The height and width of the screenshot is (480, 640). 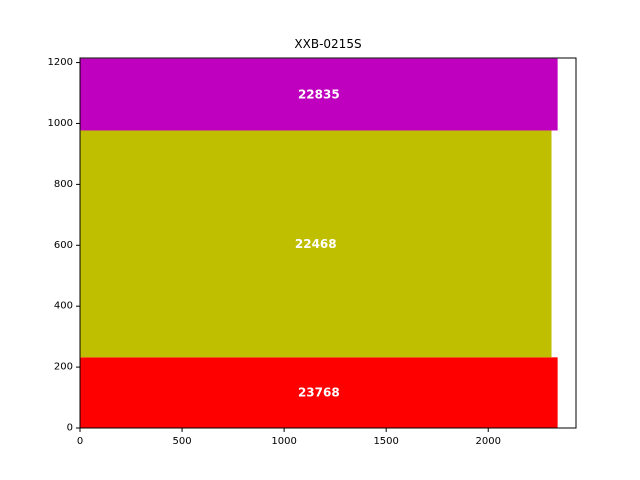 What do you see at coordinates (182, 441) in the screenshot?
I see `x-tick-label-1: 500` at bounding box center [182, 441].